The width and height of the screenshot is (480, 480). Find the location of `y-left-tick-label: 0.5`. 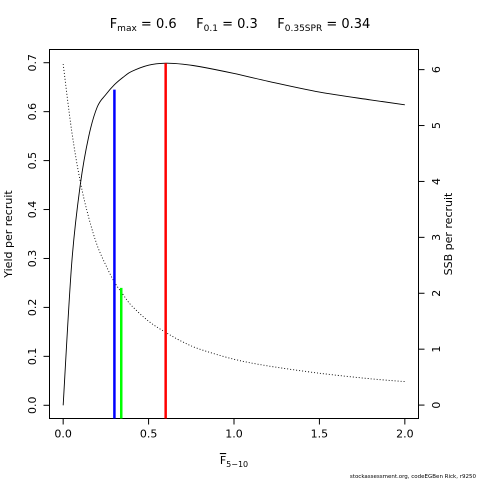

y-left-tick-label: 0.5 is located at coordinates (32, 161).